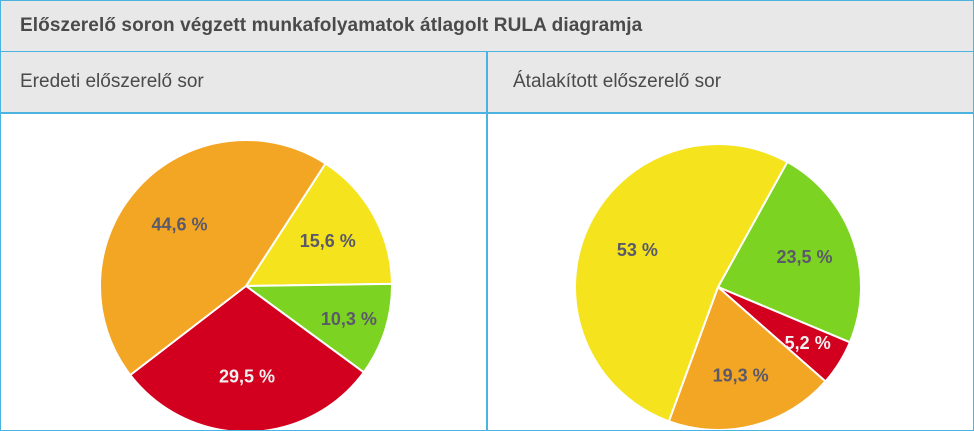 Image resolution: width=974 pixels, height=431 pixels. I want to click on panel-header-modified: Átalakított előszerelő sor, so click(730, 83).